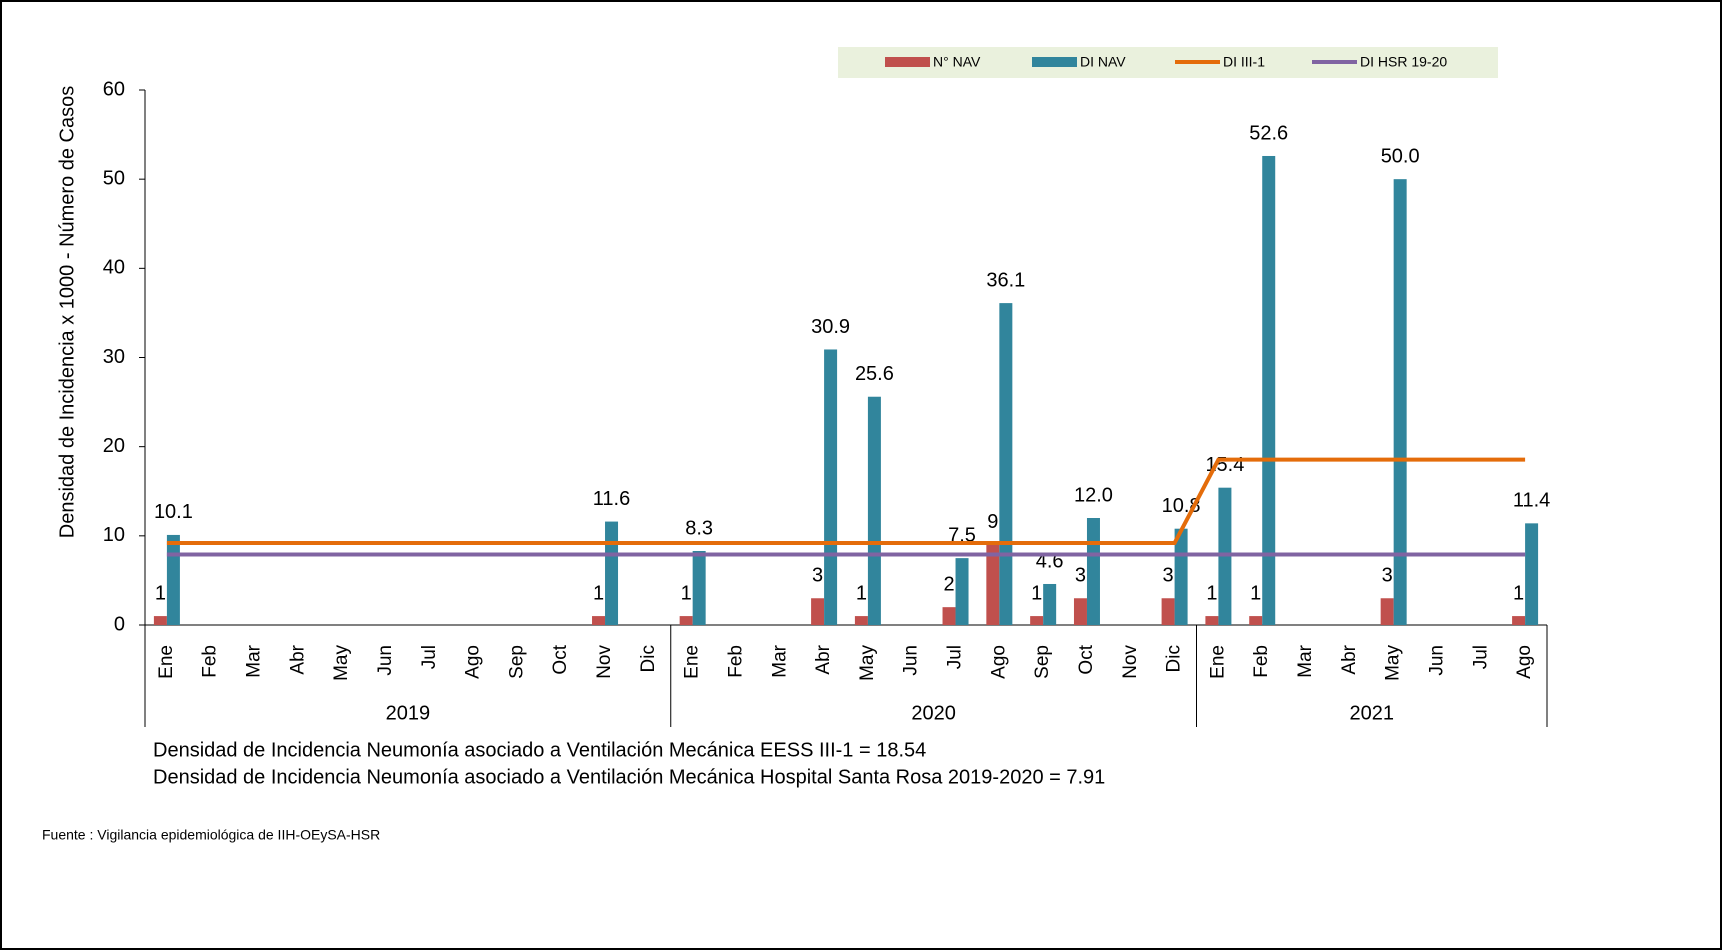 This screenshot has height=951, width=1723. I want to click on legend-box, so click(1168, 62).